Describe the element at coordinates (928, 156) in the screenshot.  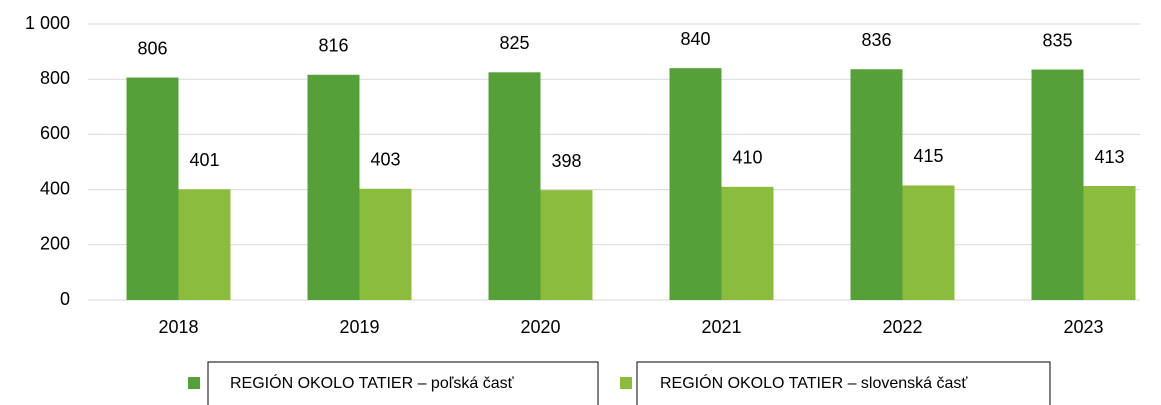
I see `data-label: 415` at that location.